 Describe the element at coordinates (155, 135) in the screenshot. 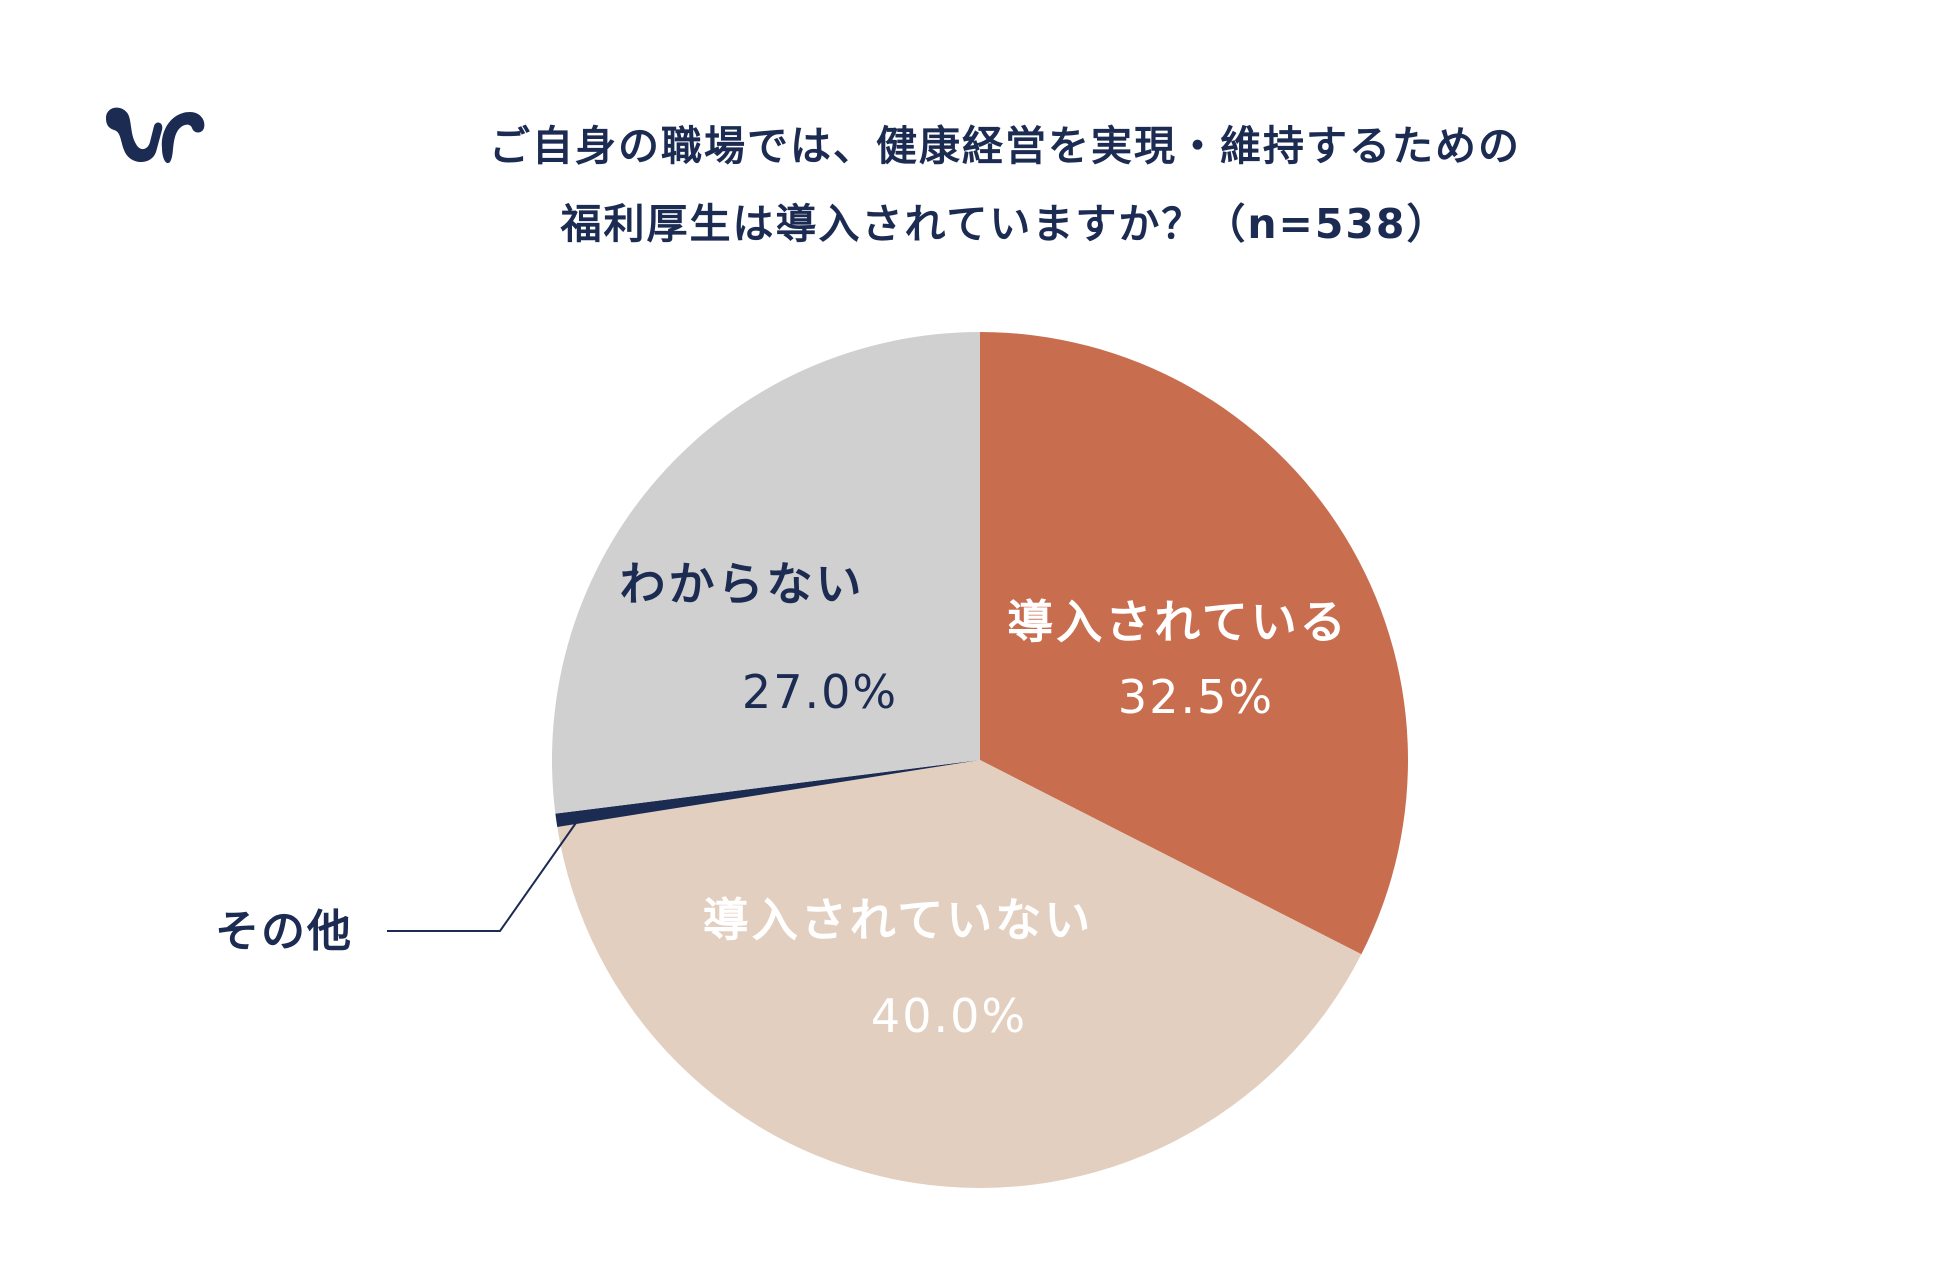

I see `brand-logo-icon` at that location.